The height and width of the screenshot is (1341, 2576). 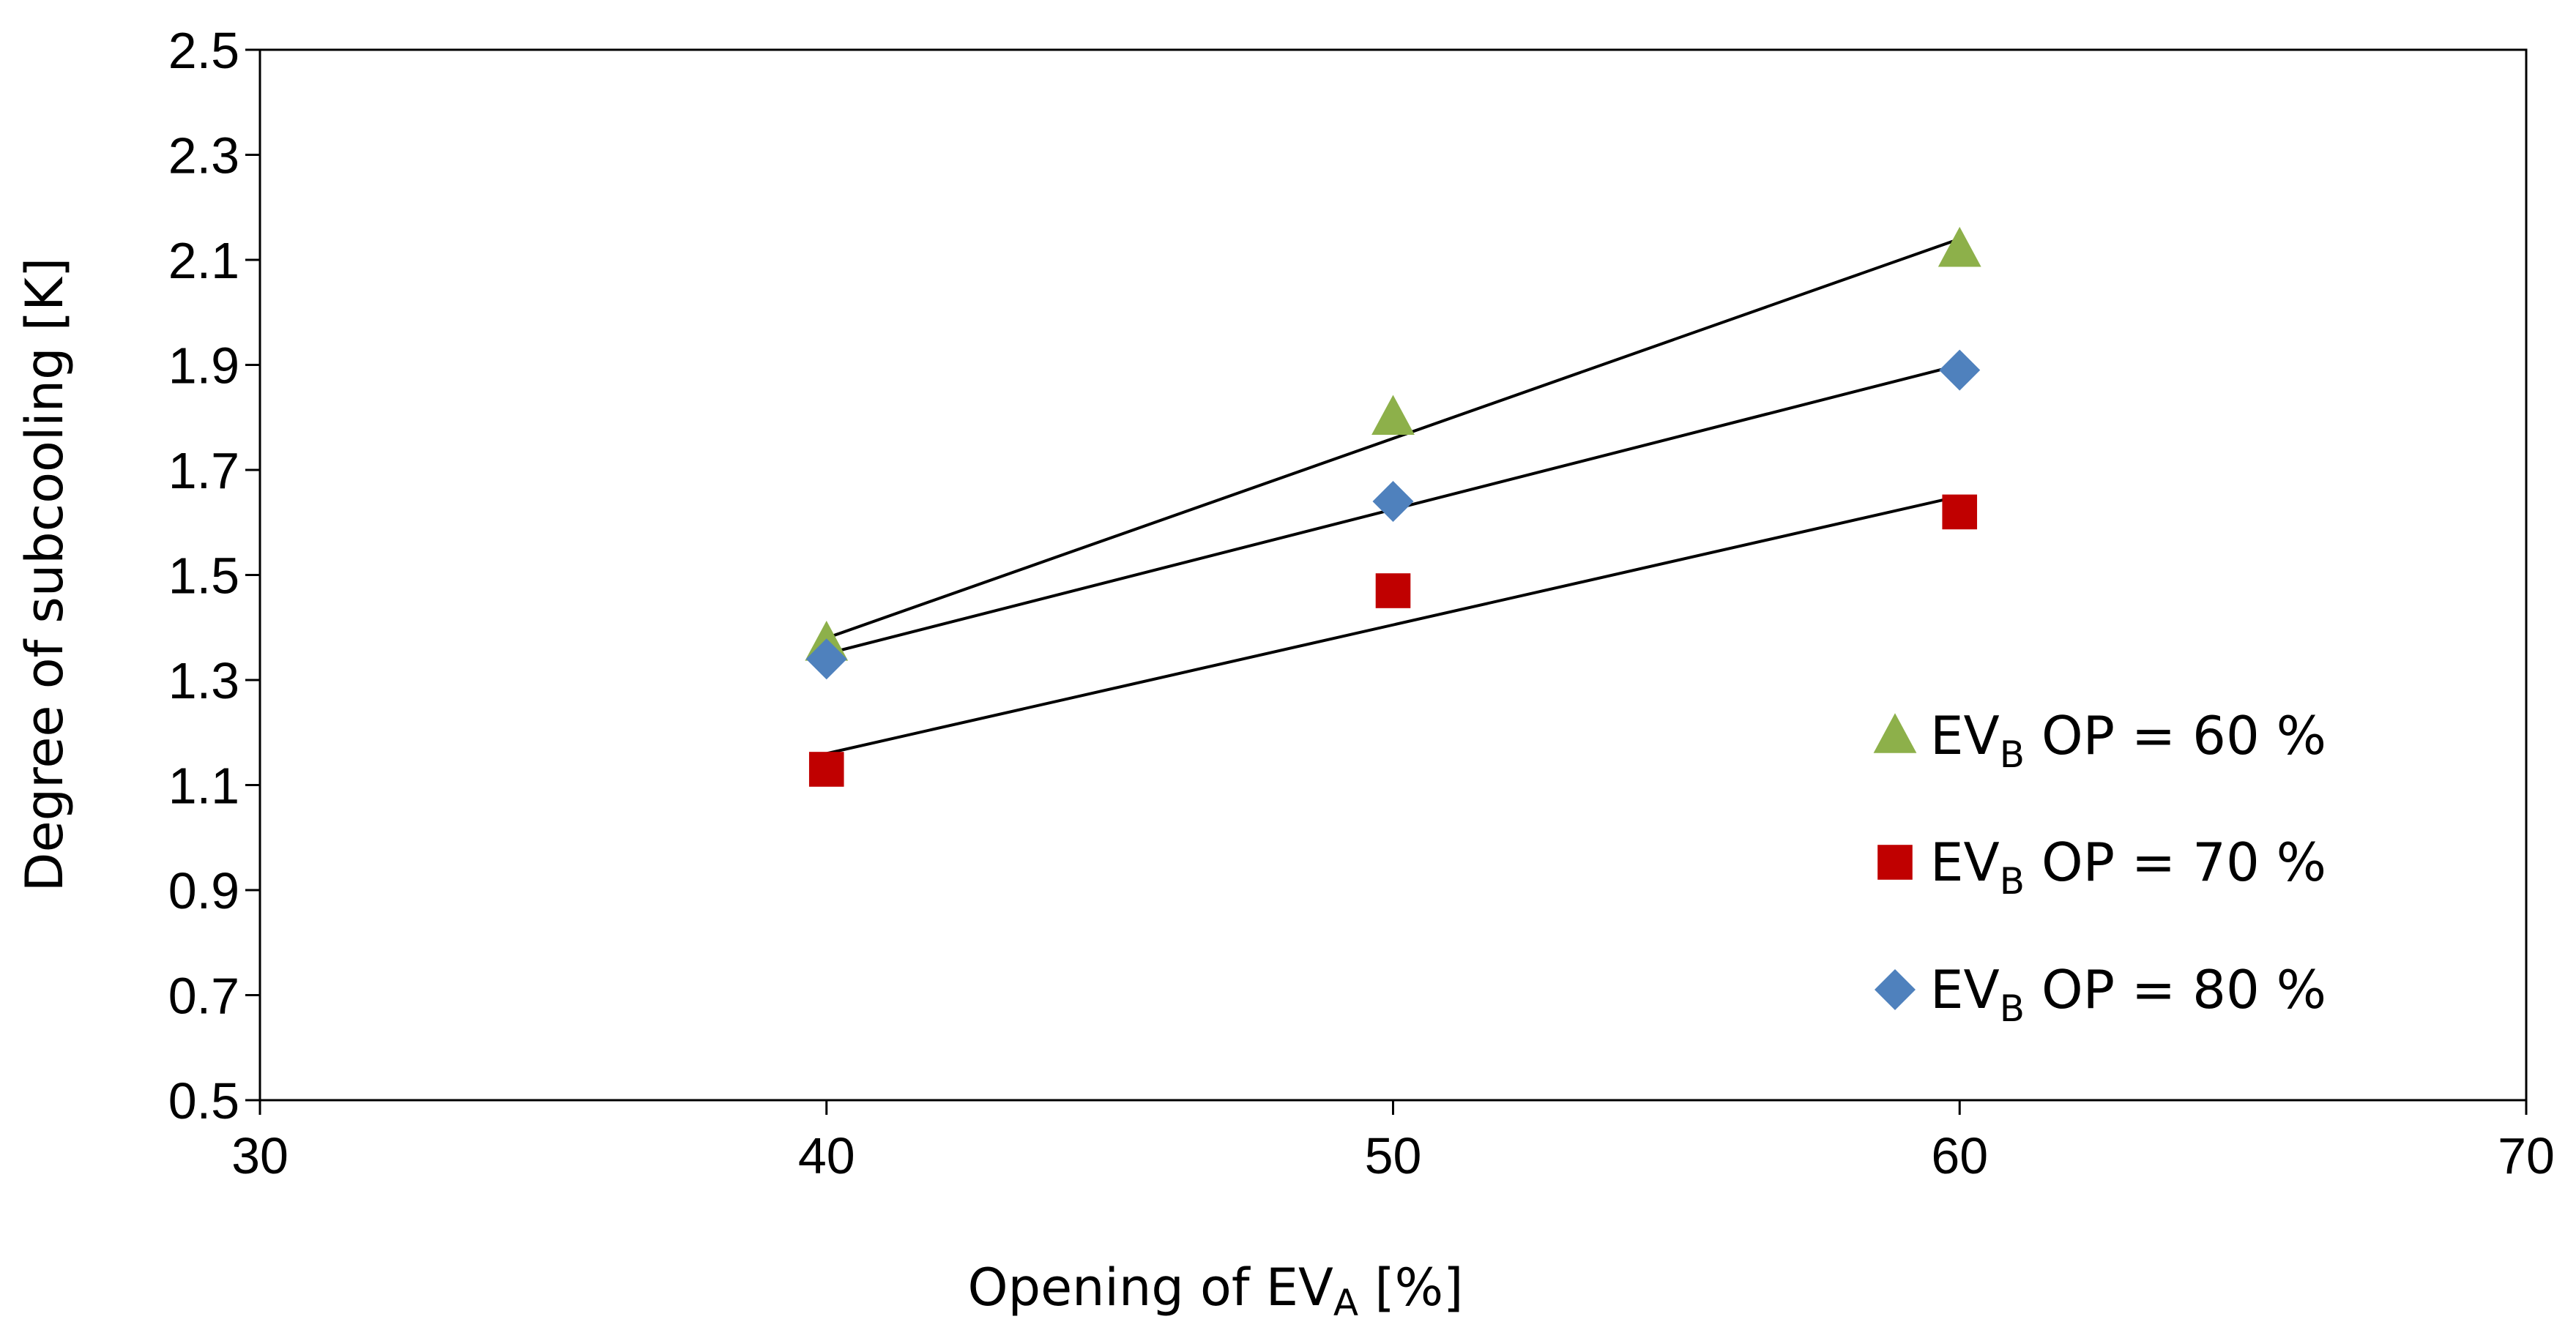 What do you see at coordinates (45, 575) in the screenshot?
I see `y-axis-title: Degree of subcooling [K]` at bounding box center [45, 575].